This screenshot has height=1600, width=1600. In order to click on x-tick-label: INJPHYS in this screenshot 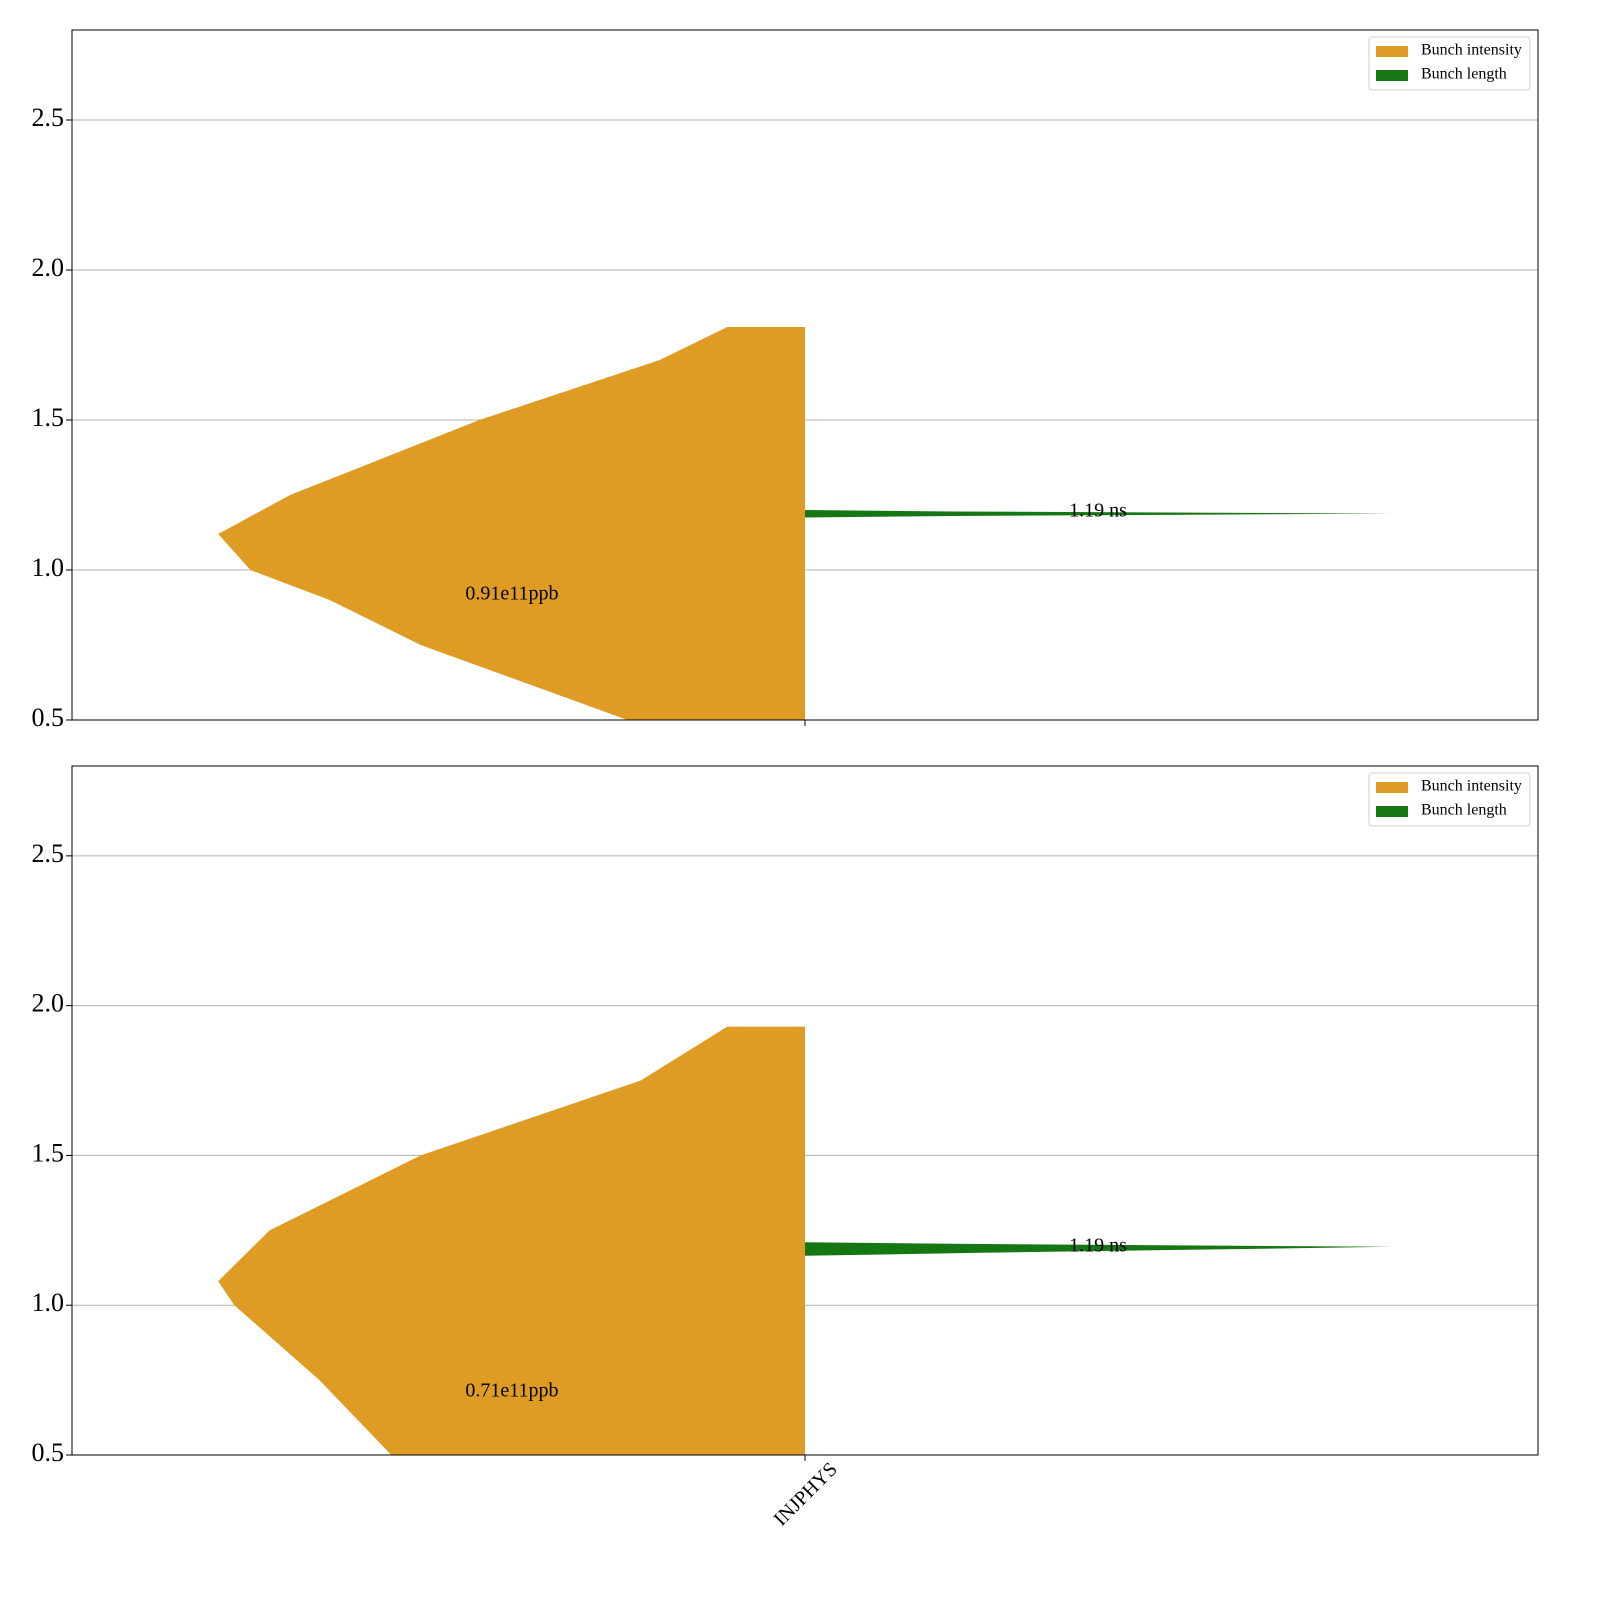, I will do `click(806, 1494)`.